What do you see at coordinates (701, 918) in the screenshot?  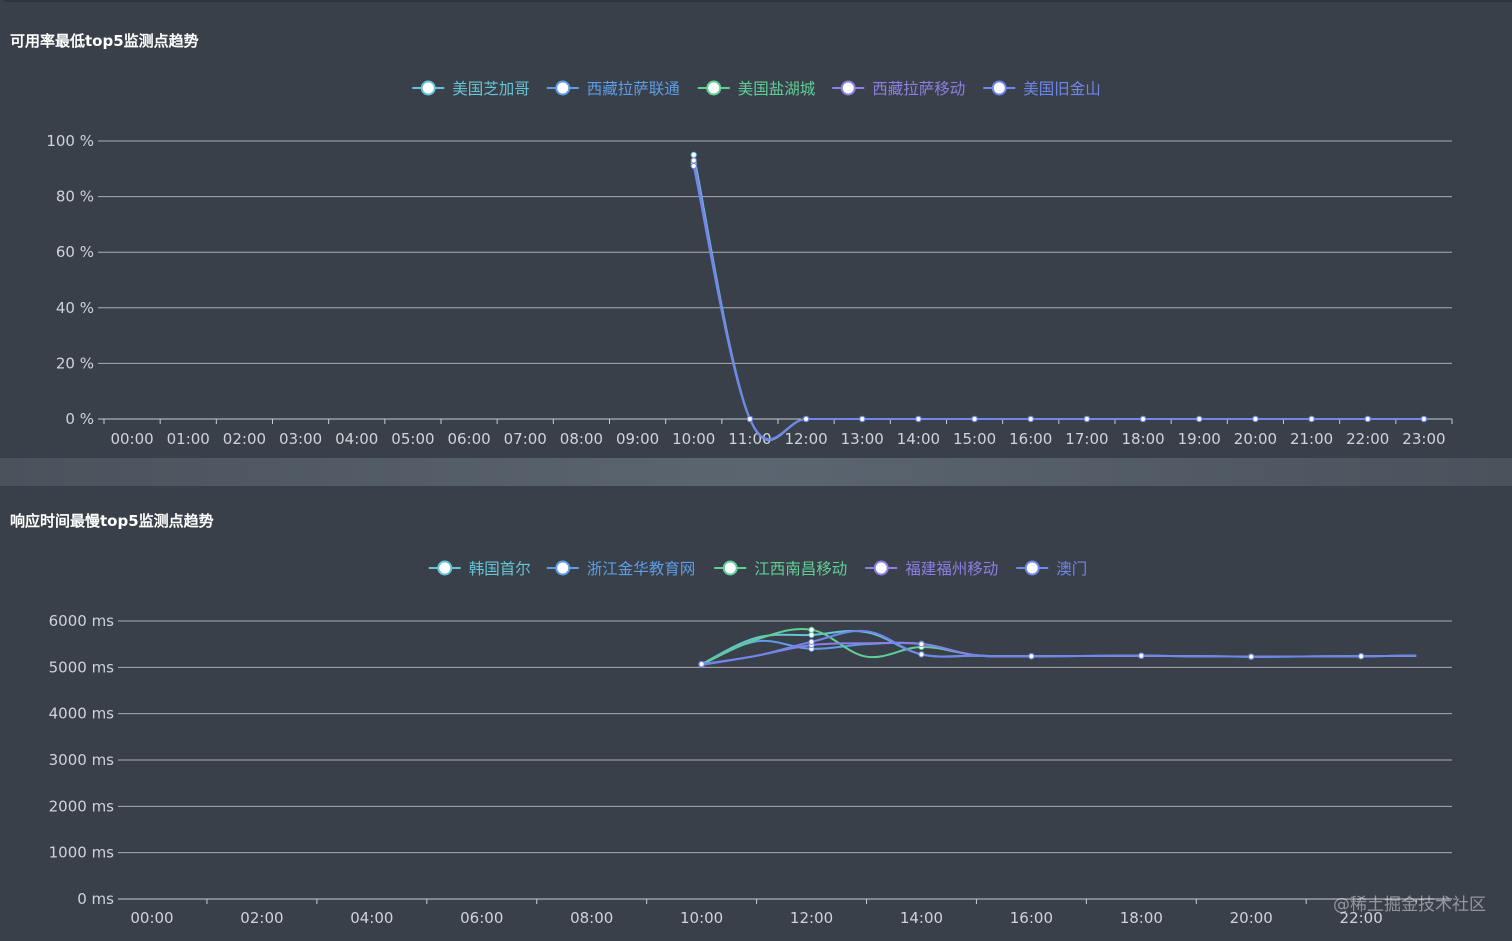 I see `x-tick-label: 10:00` at bounding box center [701, 918].